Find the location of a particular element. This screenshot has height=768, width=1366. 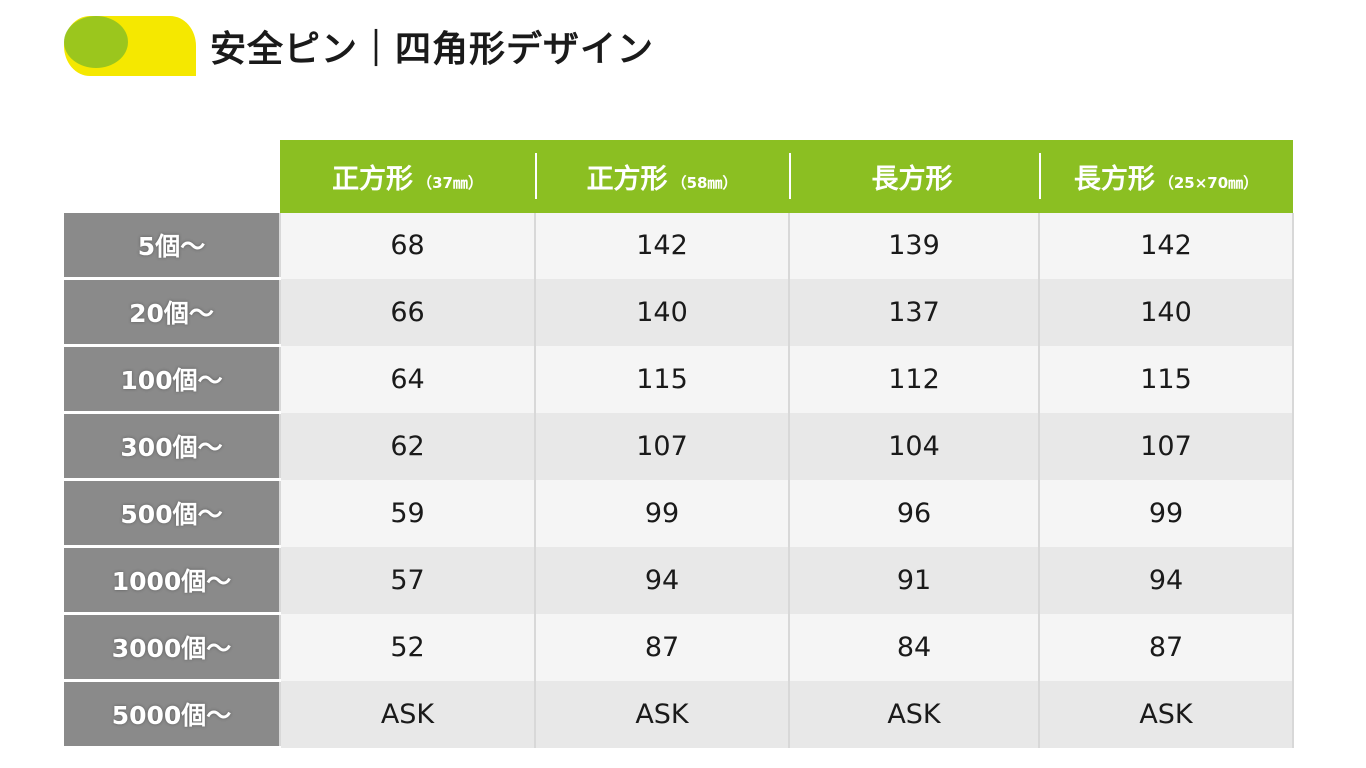

row-header: 3000個～ is located at coordinates (172, 647).